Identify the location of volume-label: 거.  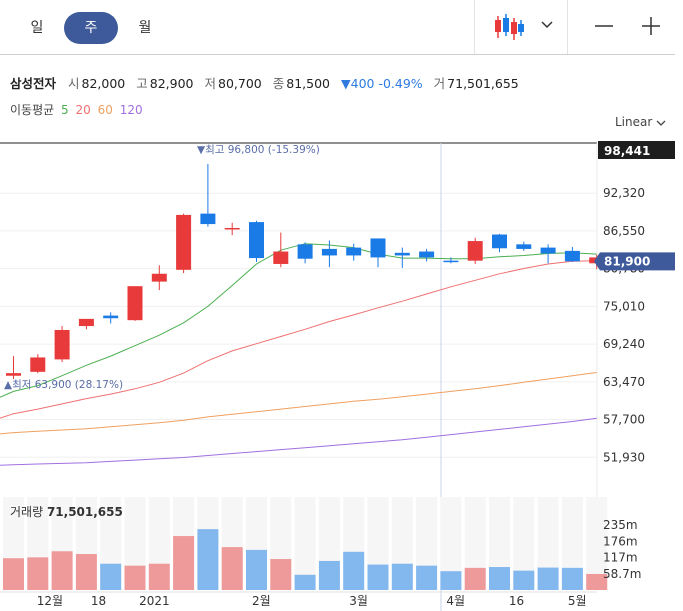
(439, 83).